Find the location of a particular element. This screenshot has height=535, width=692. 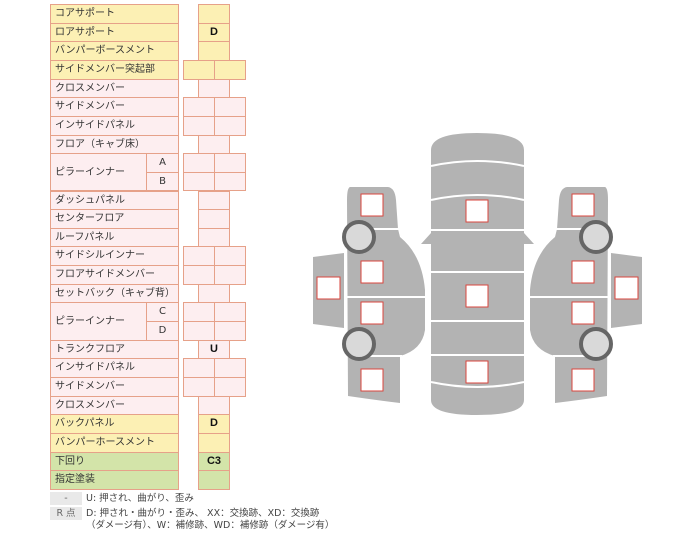

legend-text-d: D: 押され・曲がり・歪み、 XX：交換跡、XD：交換跡 is located at coordinates (203, 513).